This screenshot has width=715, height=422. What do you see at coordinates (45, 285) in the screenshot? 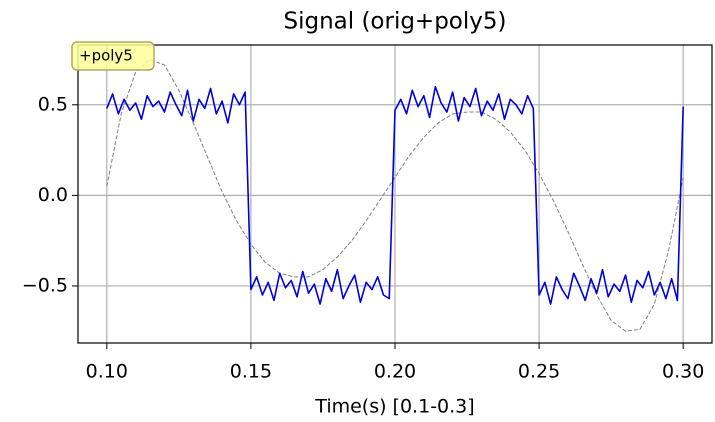
I see `y-tick-label: −0.5` at bounding box center [45, 285].